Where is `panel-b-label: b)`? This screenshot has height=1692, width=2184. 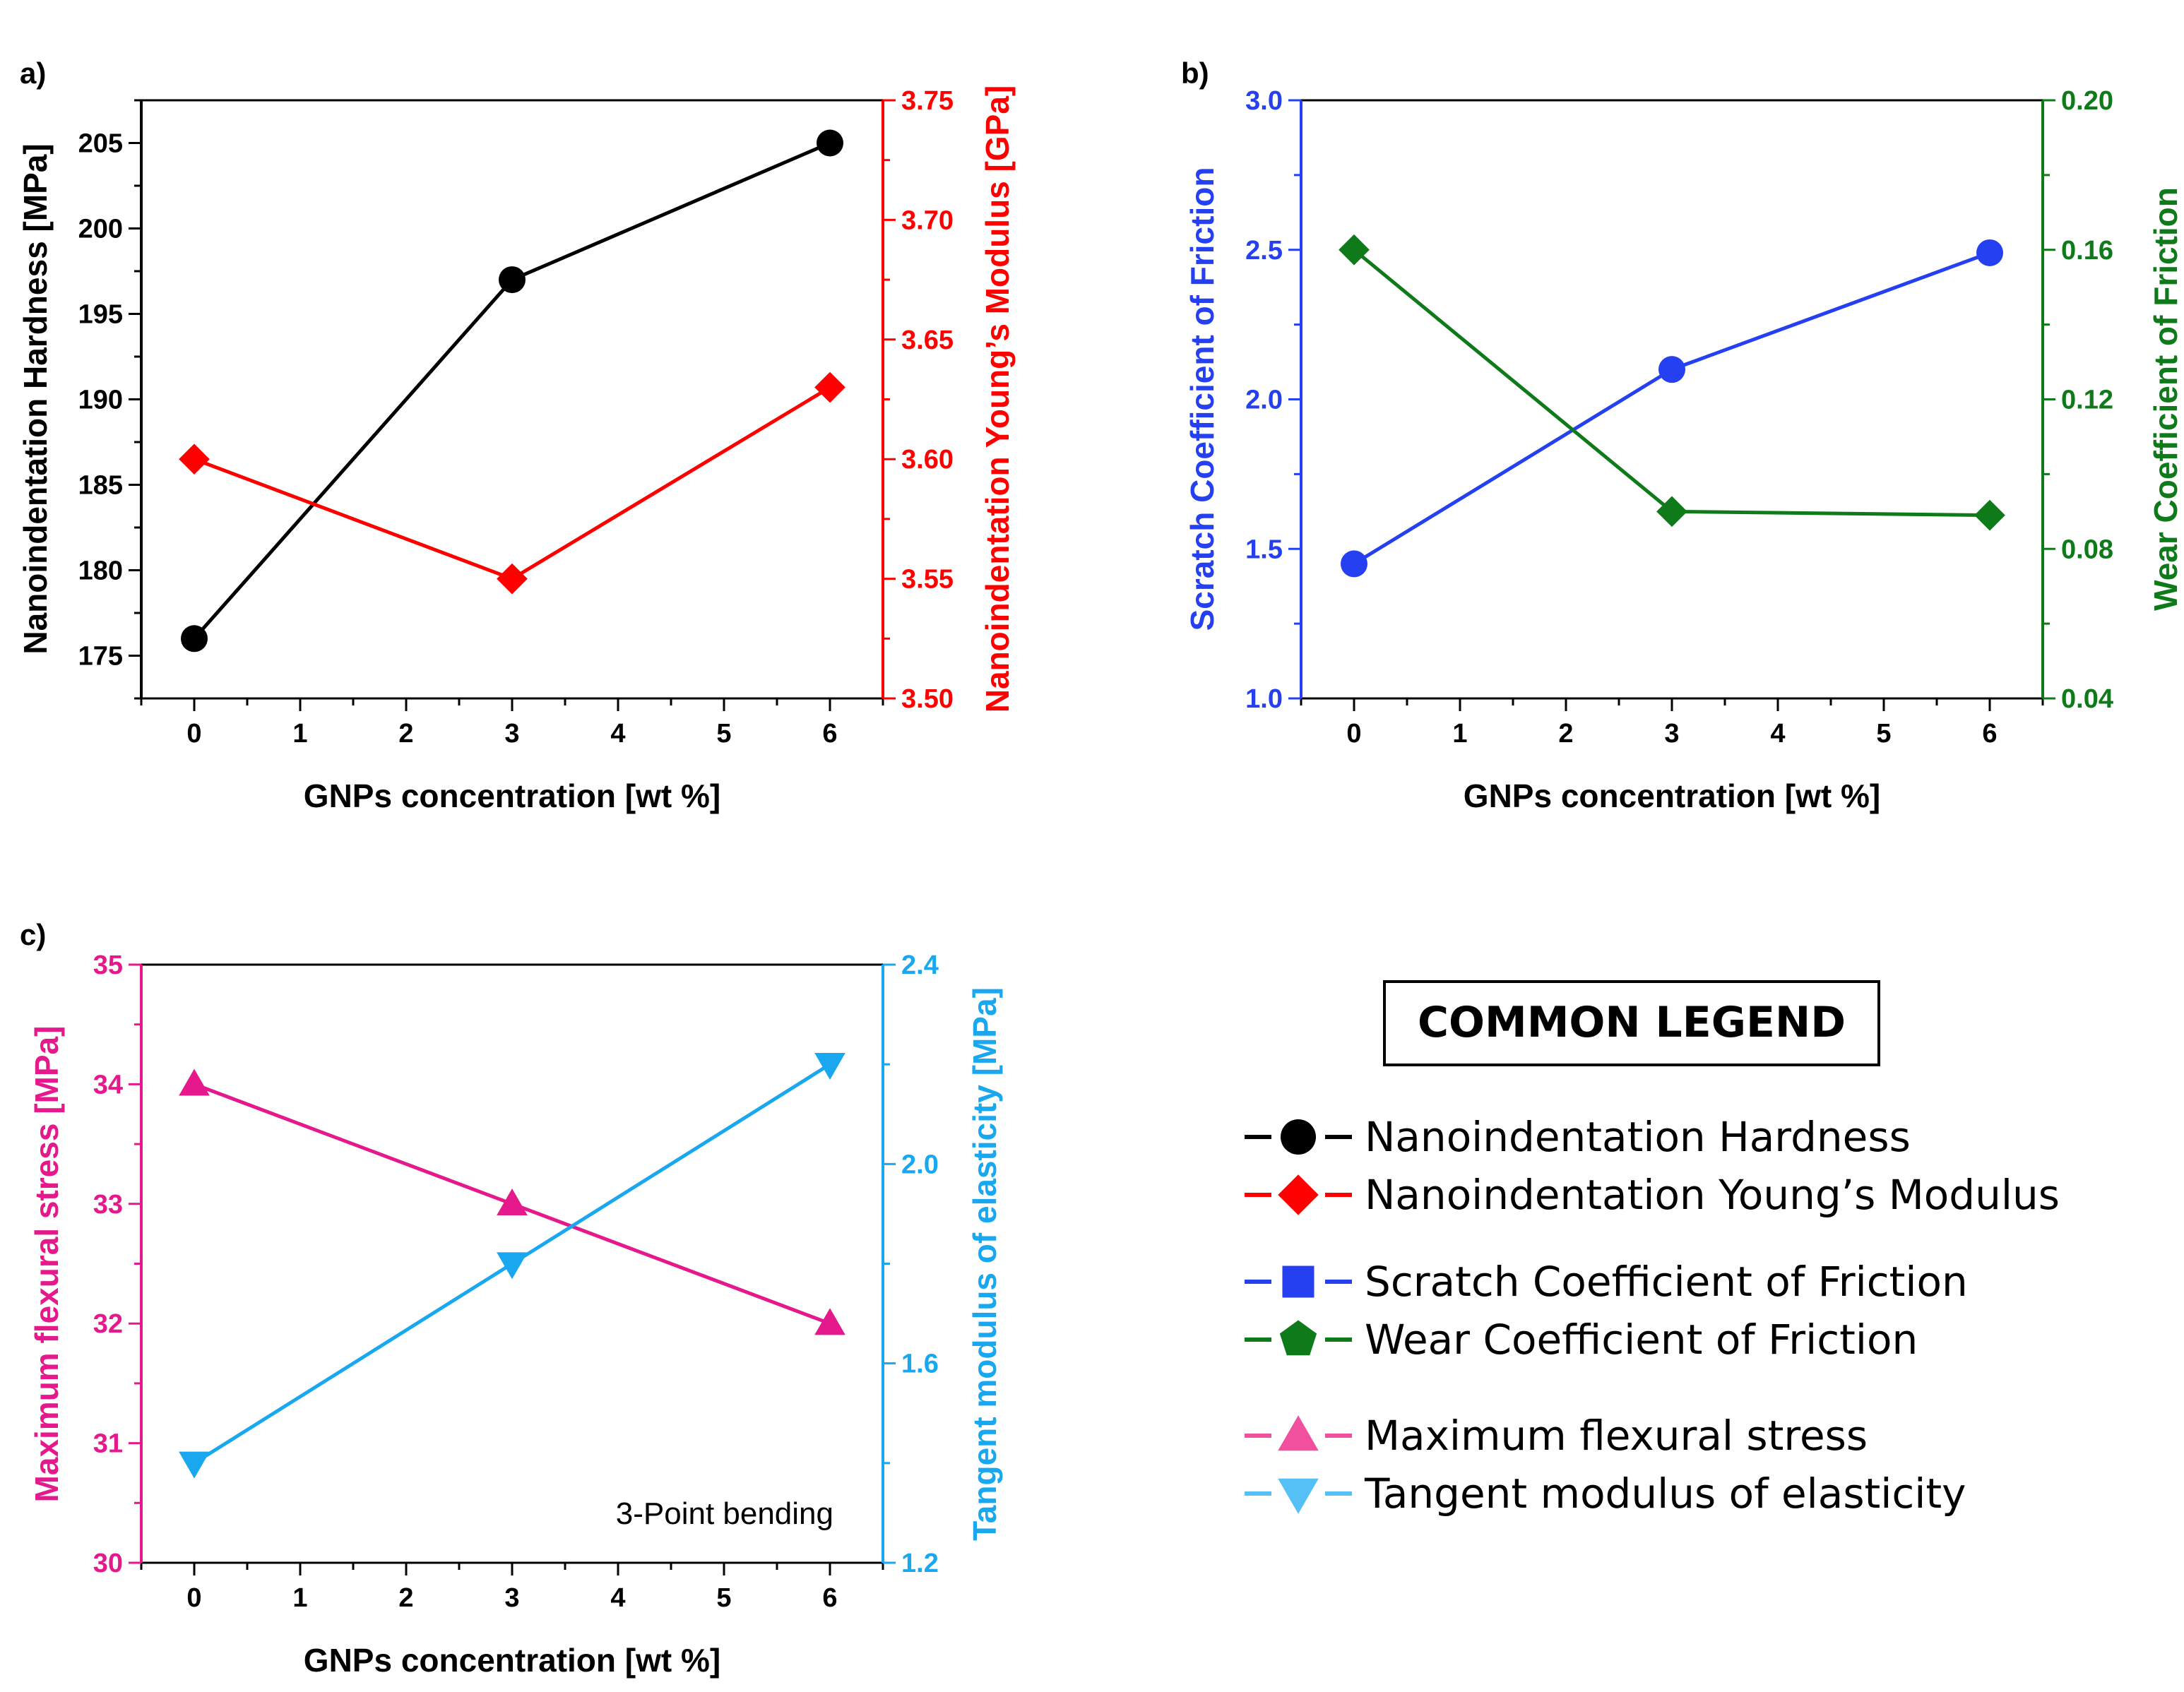 panel-b-label: b) is located at coordinates (1195, 73).